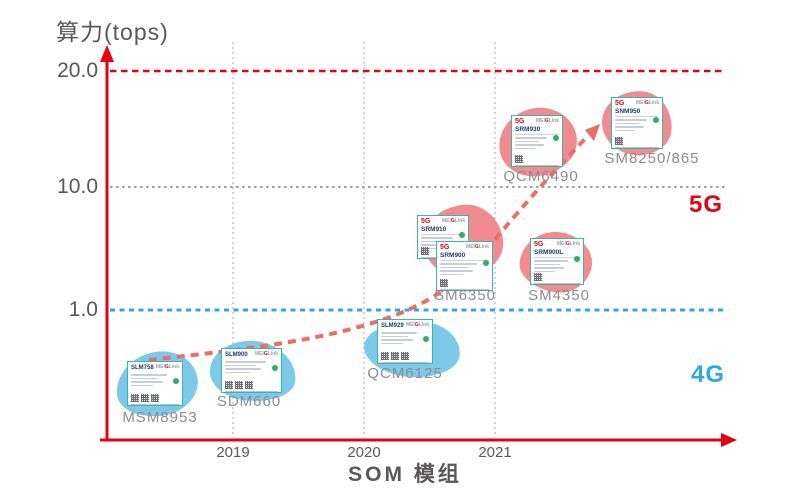  I want to click on x-tick-2020: 2020, so click(364, 452).